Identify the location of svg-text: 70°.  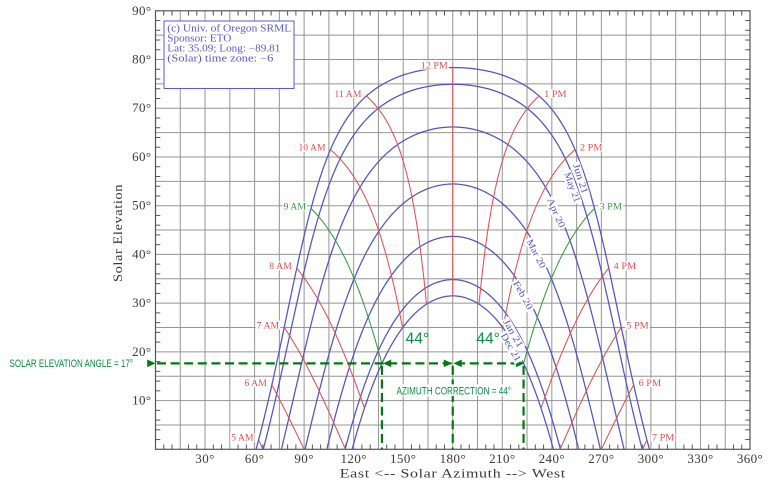
(141, 107).